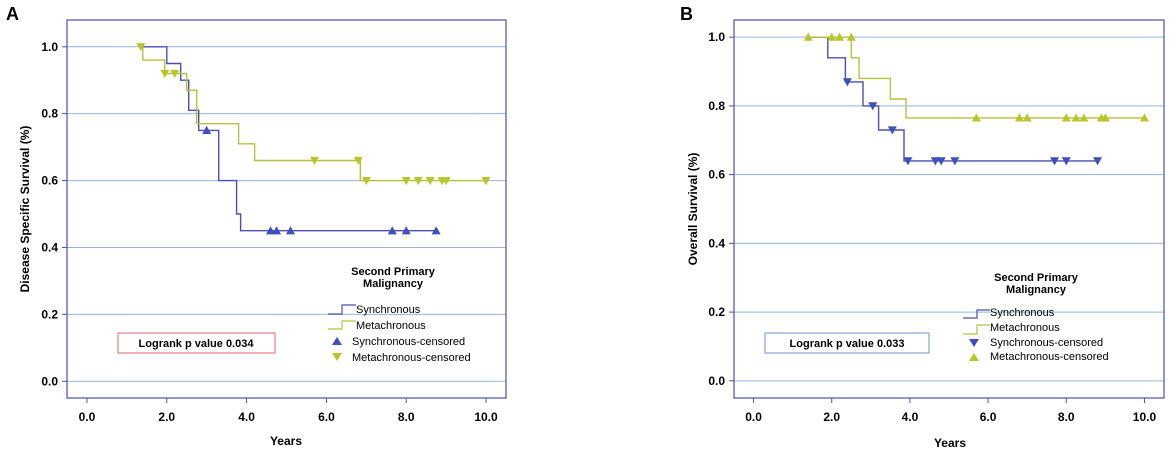 This screenshot has height=457, width=1173. What do you see at coordinates (411, 358) in the screenshot?
I see `panel-a-legend-metachronous-censored-label: Metachronous-censored` at bounding box center [411, 358].